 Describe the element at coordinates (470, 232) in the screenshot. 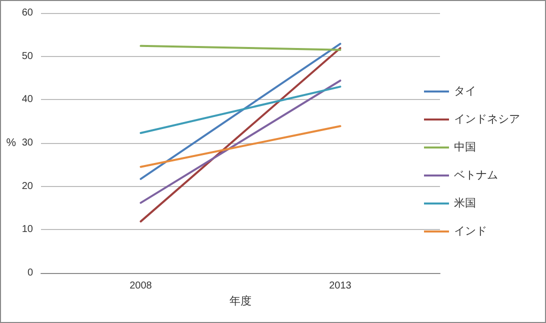

I see `legend-label: インド` at that location.